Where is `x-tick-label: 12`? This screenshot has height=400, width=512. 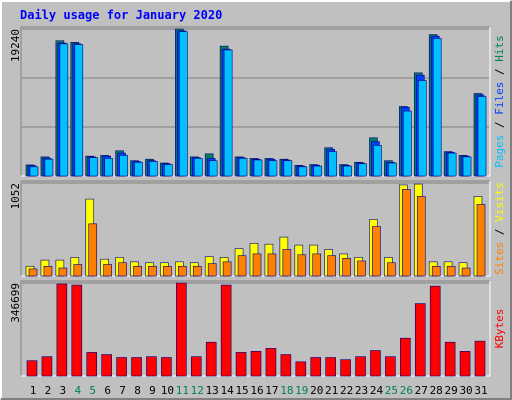
x-tick-label: 12 is located at coordinates (197, 390).